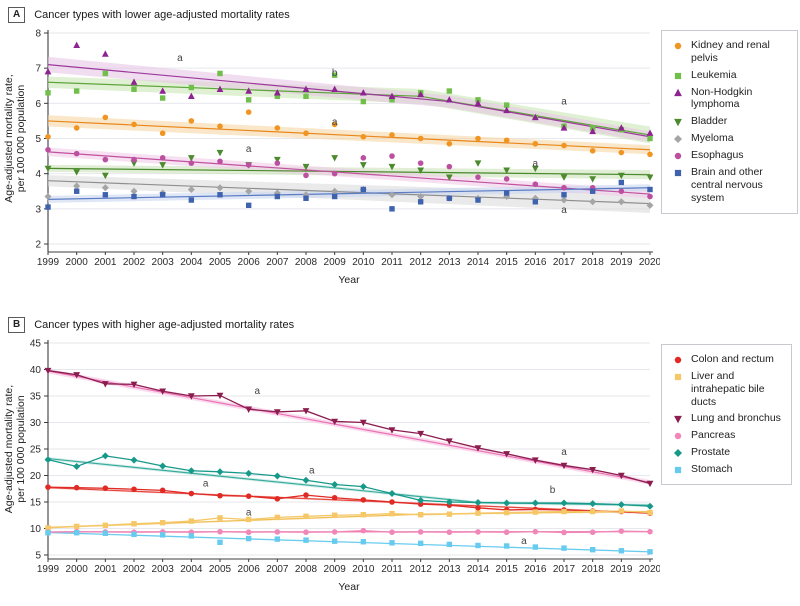  Describe the element at coordinates (732, 359) in the screenshot. I see `legend-label: Colon and rectum` at that location.